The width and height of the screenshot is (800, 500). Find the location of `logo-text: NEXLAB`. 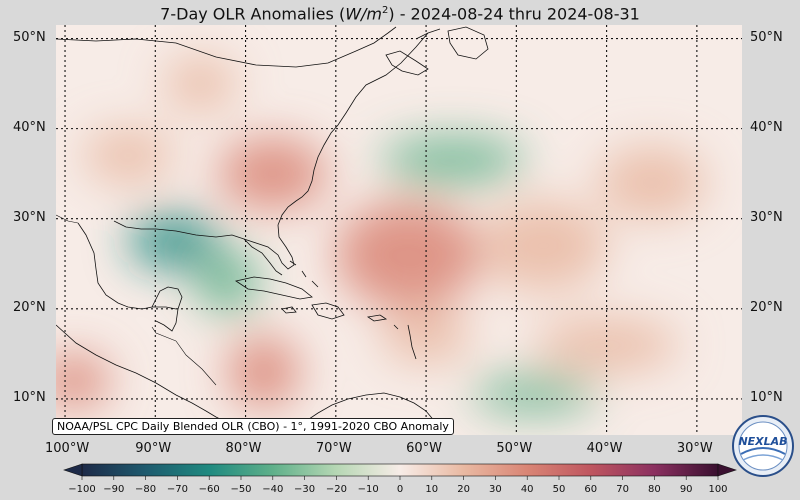

logo-text: NEXLAB is located at coordinates (762, 441).